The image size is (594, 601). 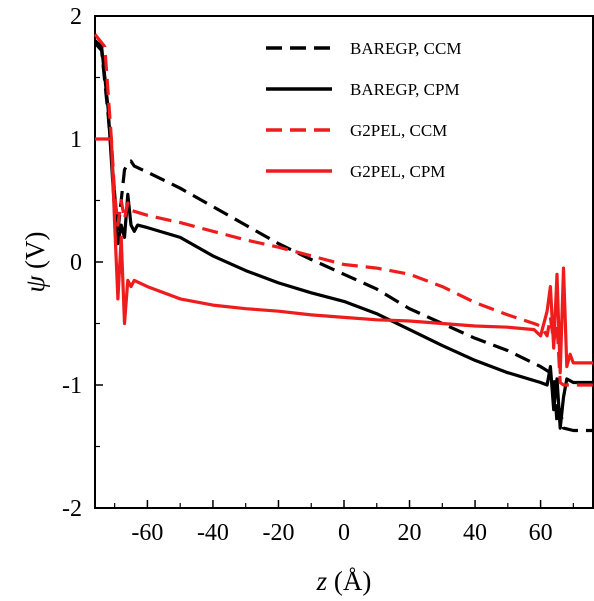 I want to click on y-tick-label: -2, so click(x=72, y=509).